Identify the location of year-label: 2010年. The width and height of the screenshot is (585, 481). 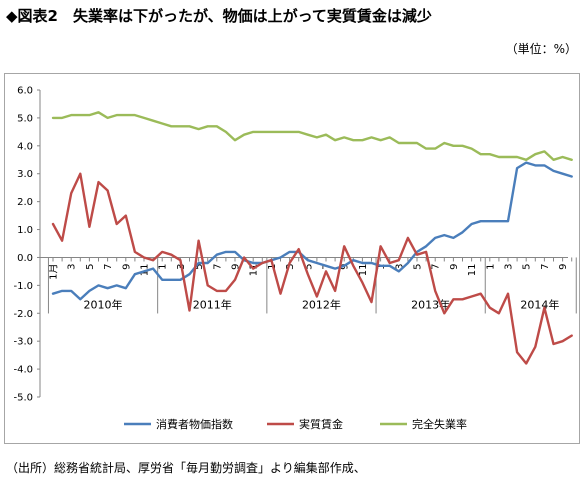
(103, 304).